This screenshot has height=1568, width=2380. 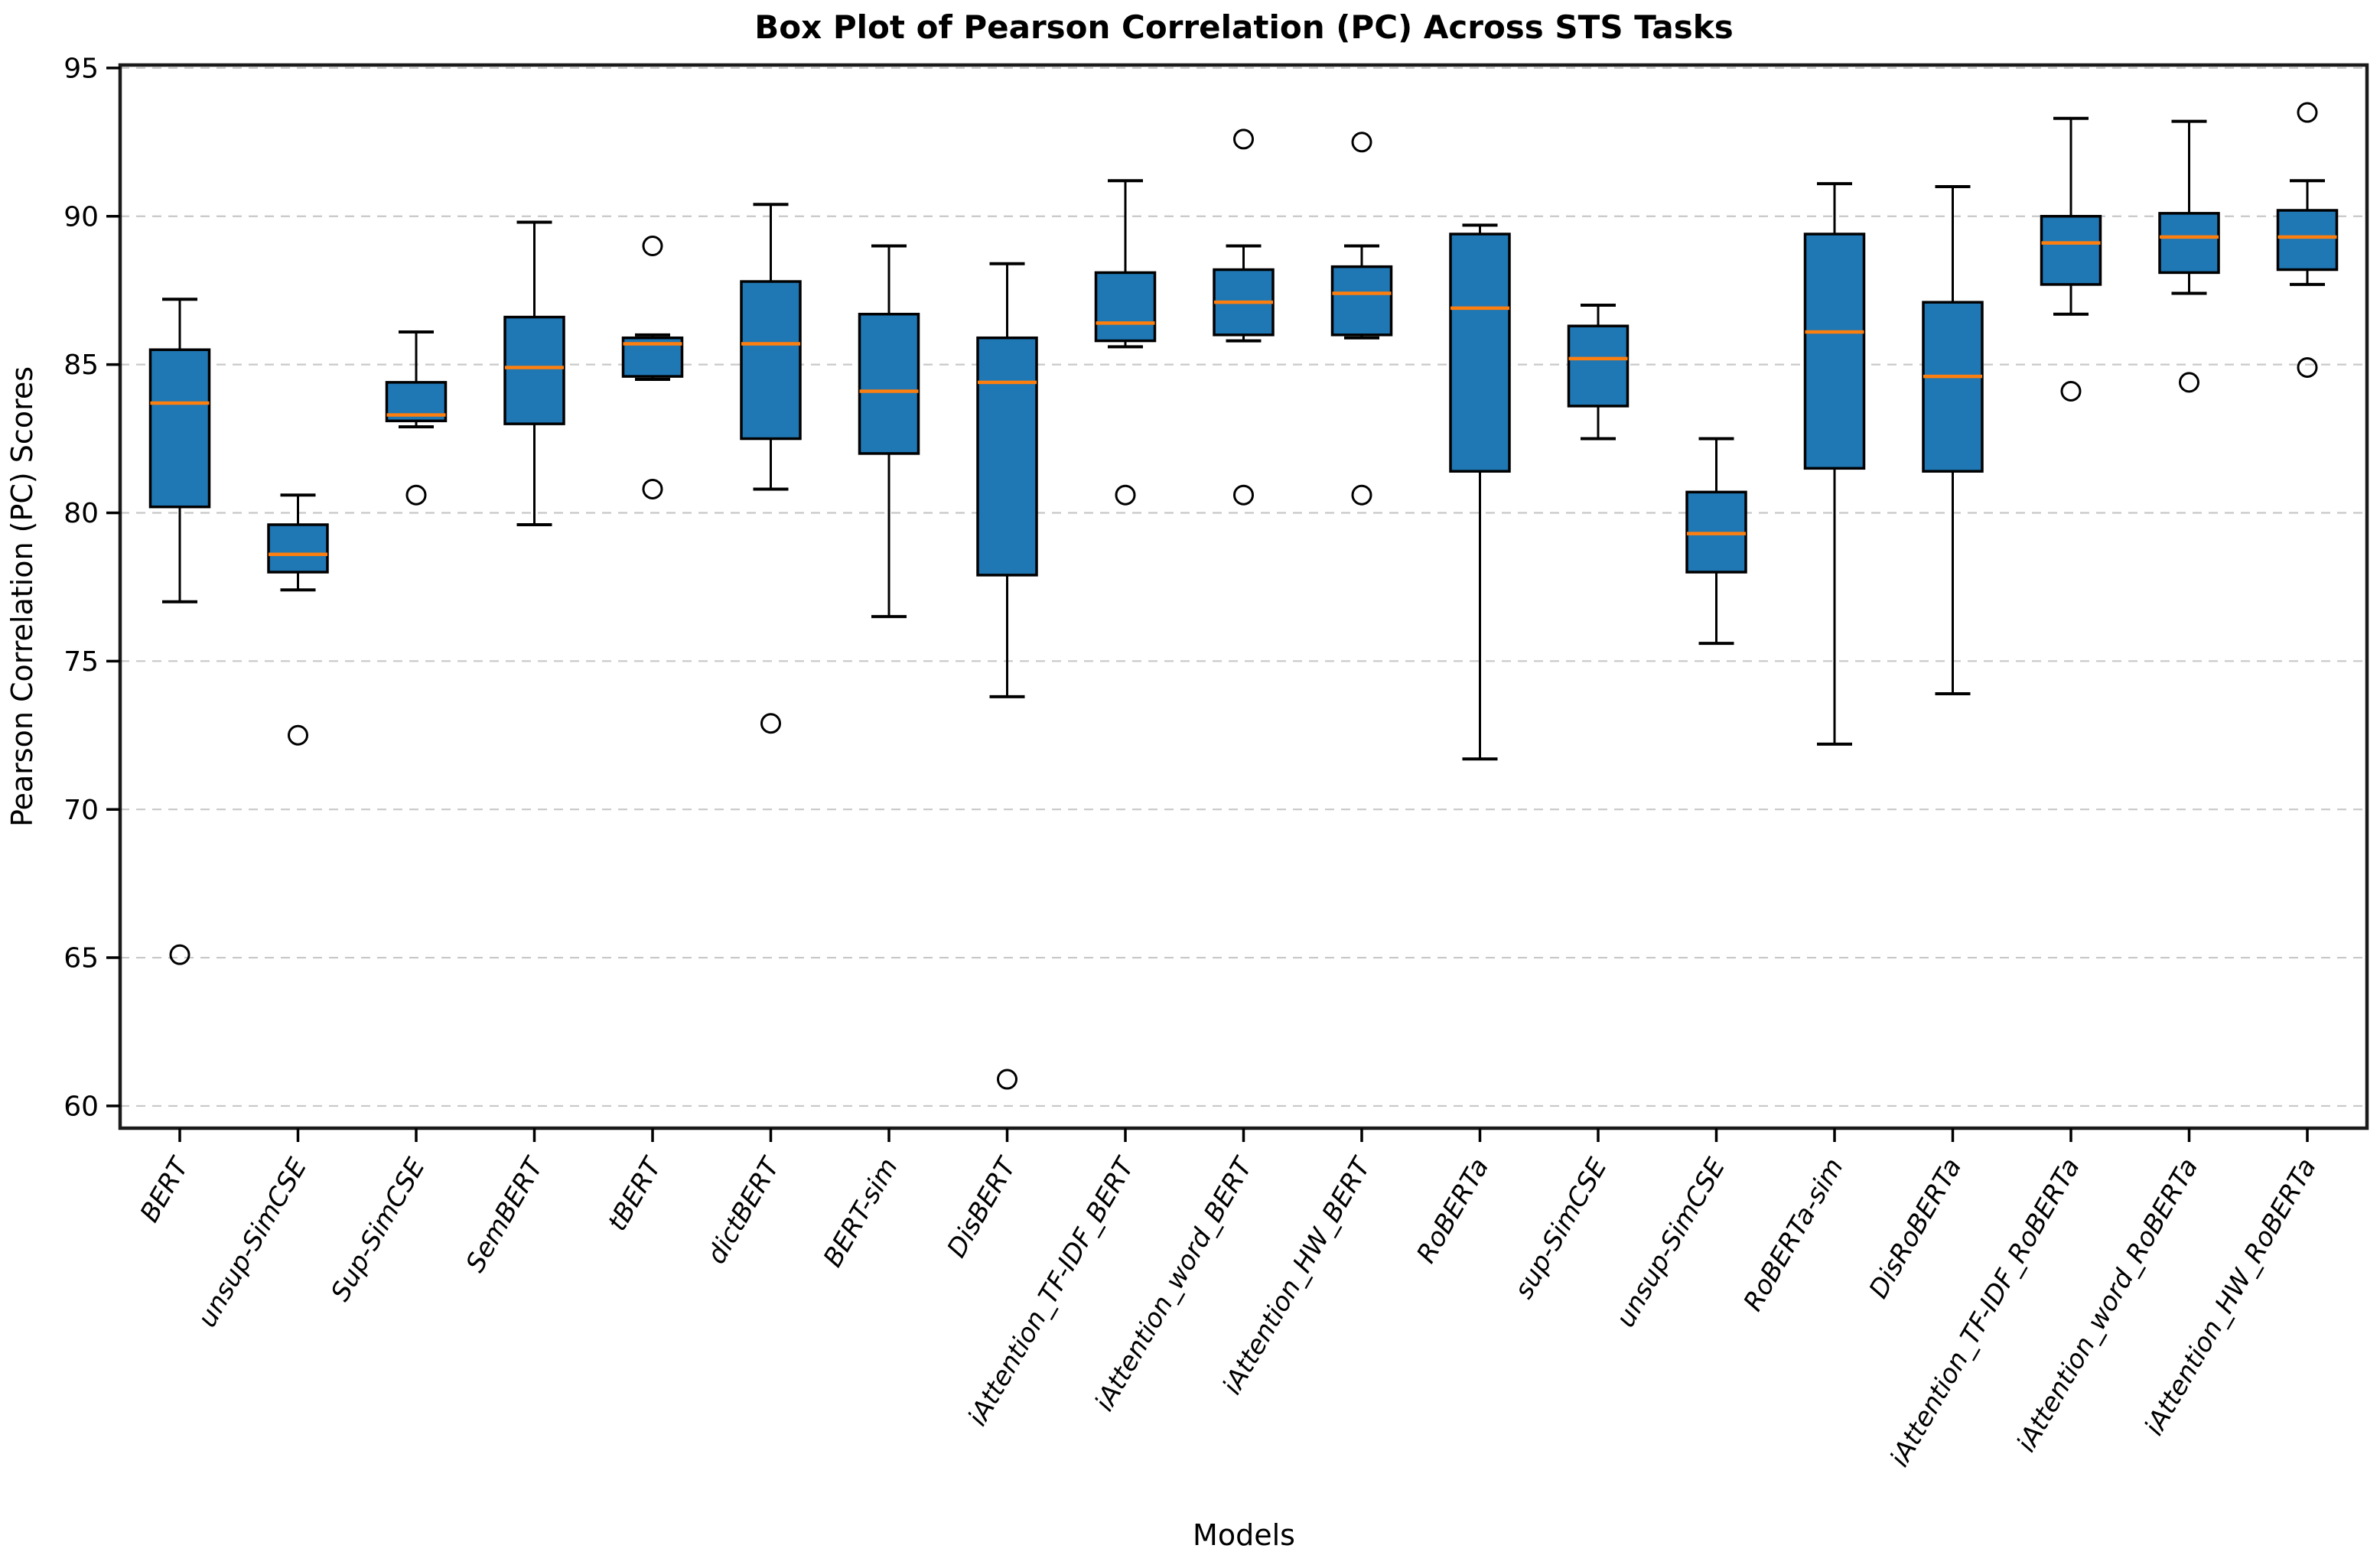 I want to click on boxplot-iAttention_TF-IDF_BERT, so click(x=1125, y=342).